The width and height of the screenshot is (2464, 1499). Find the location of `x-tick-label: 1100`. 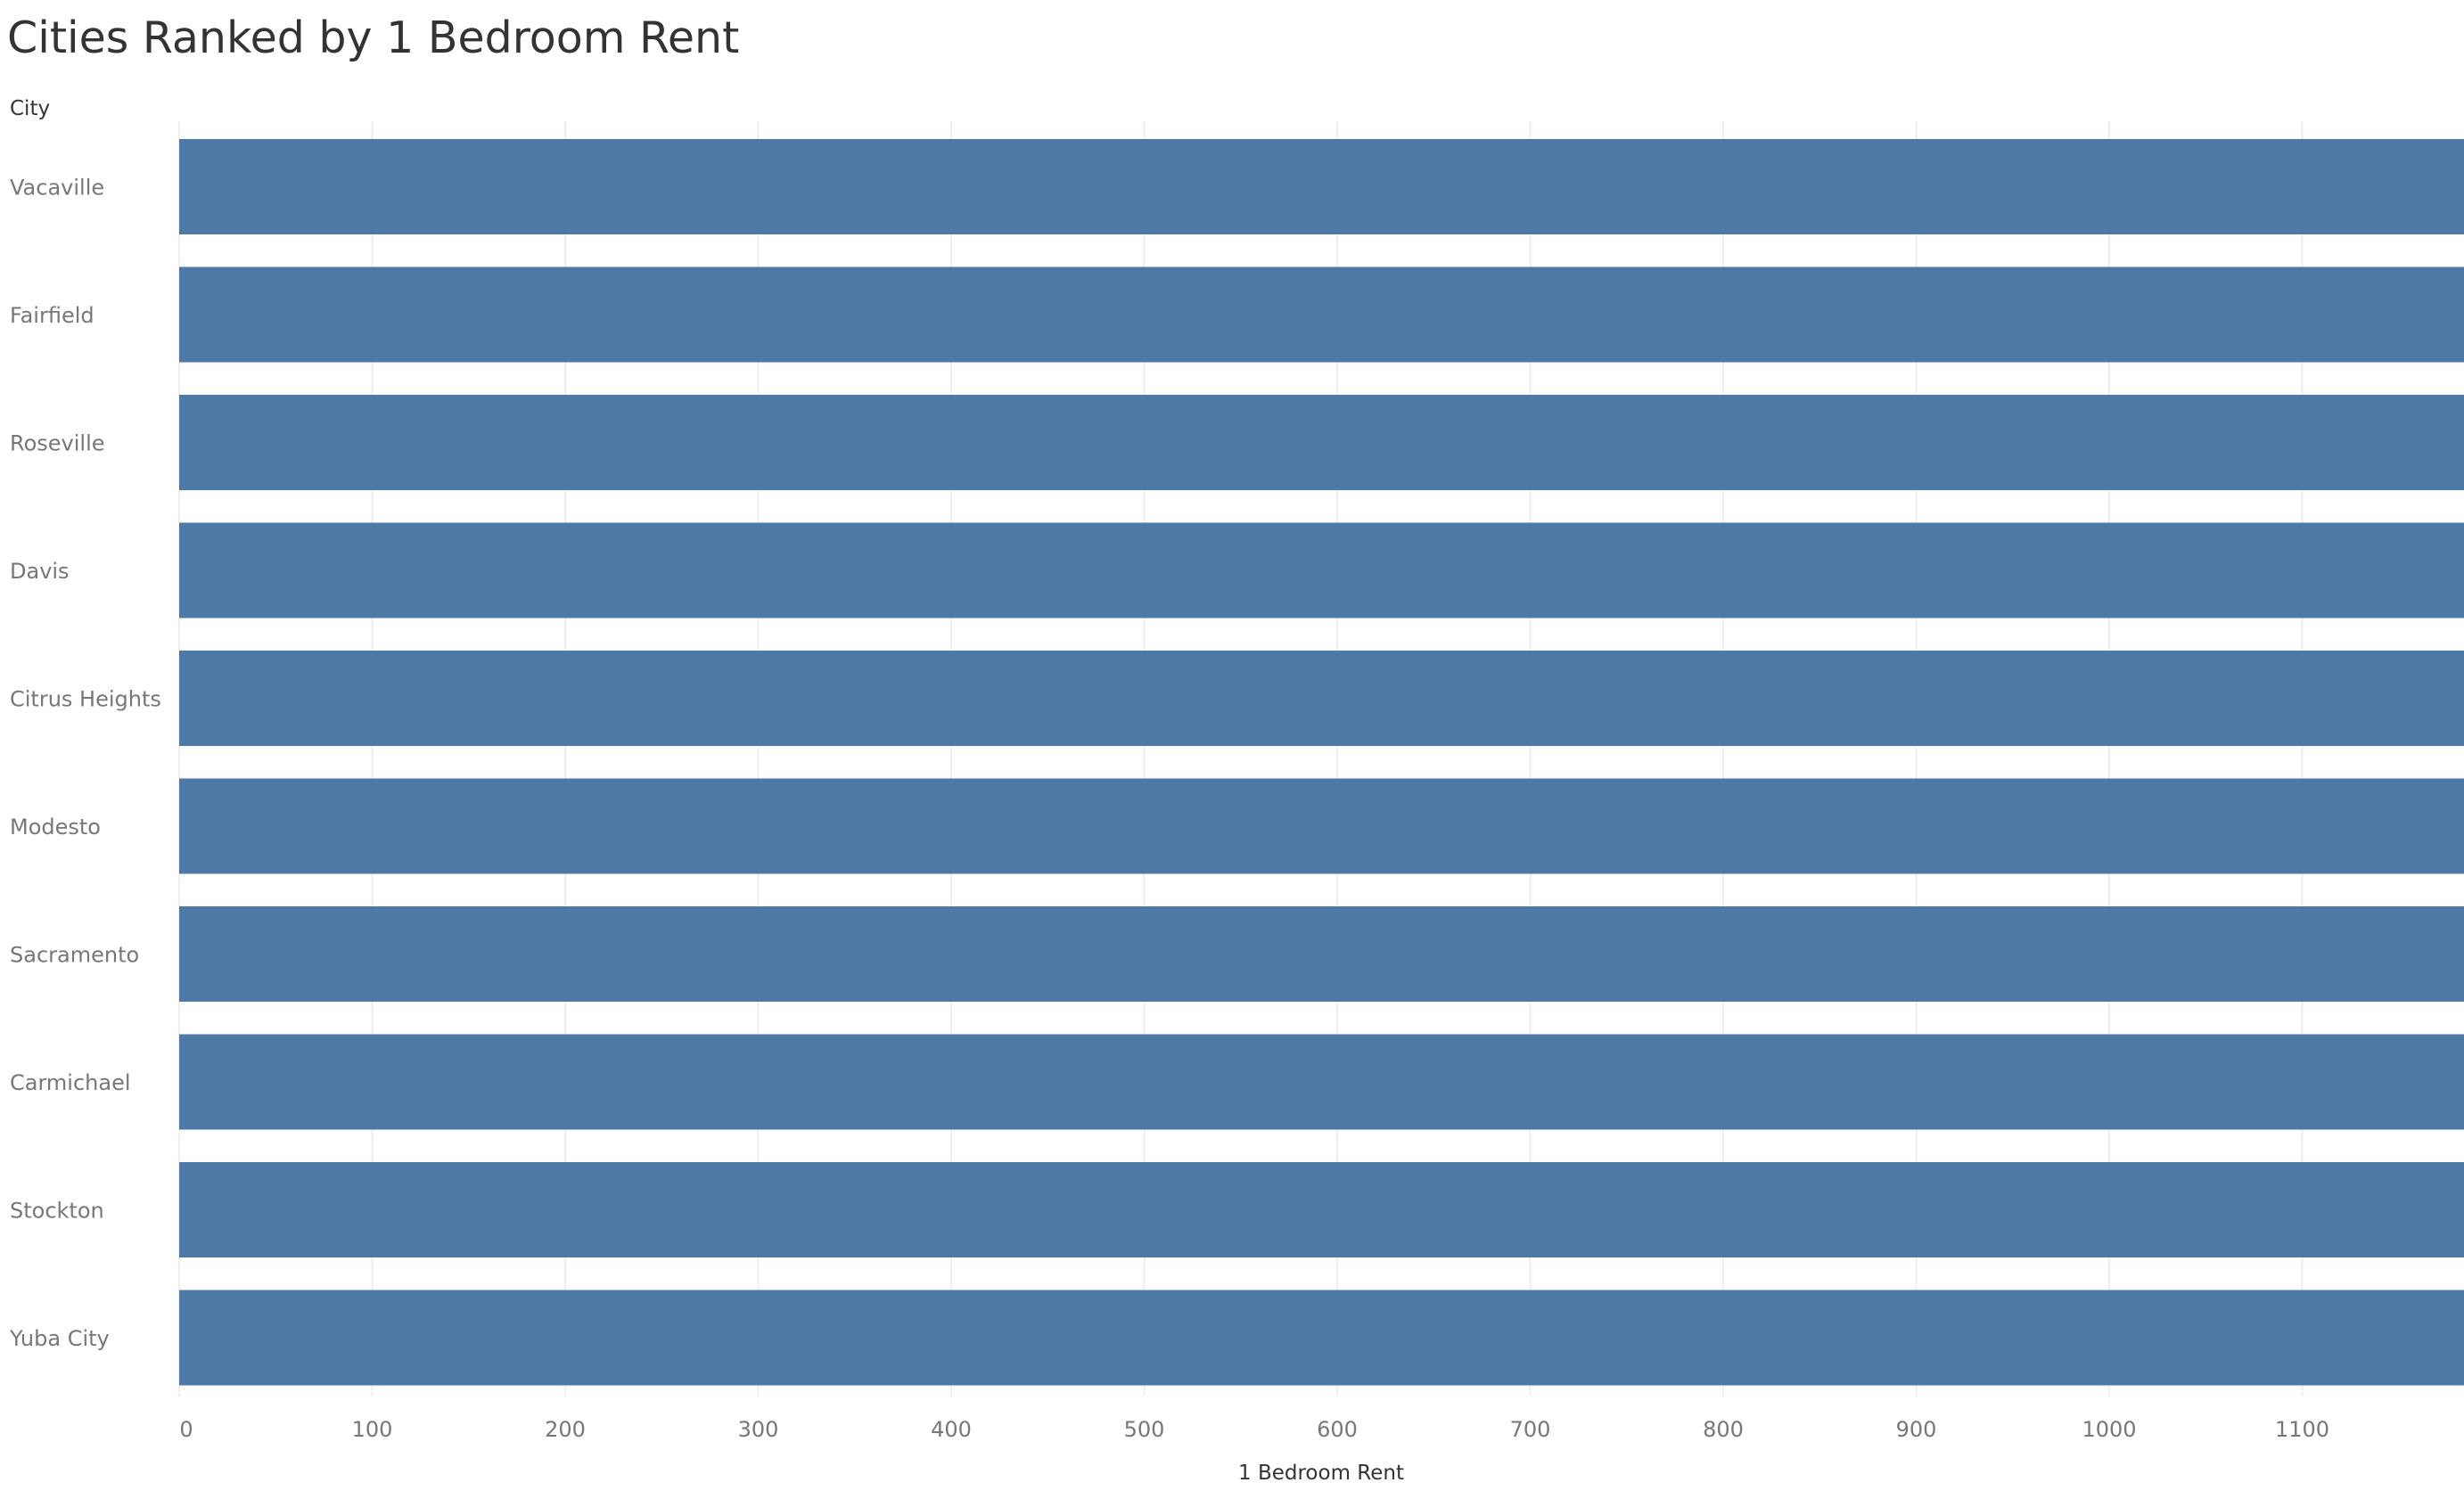

x-tick-label: 1100 is located at coordinates (2302, 1429).